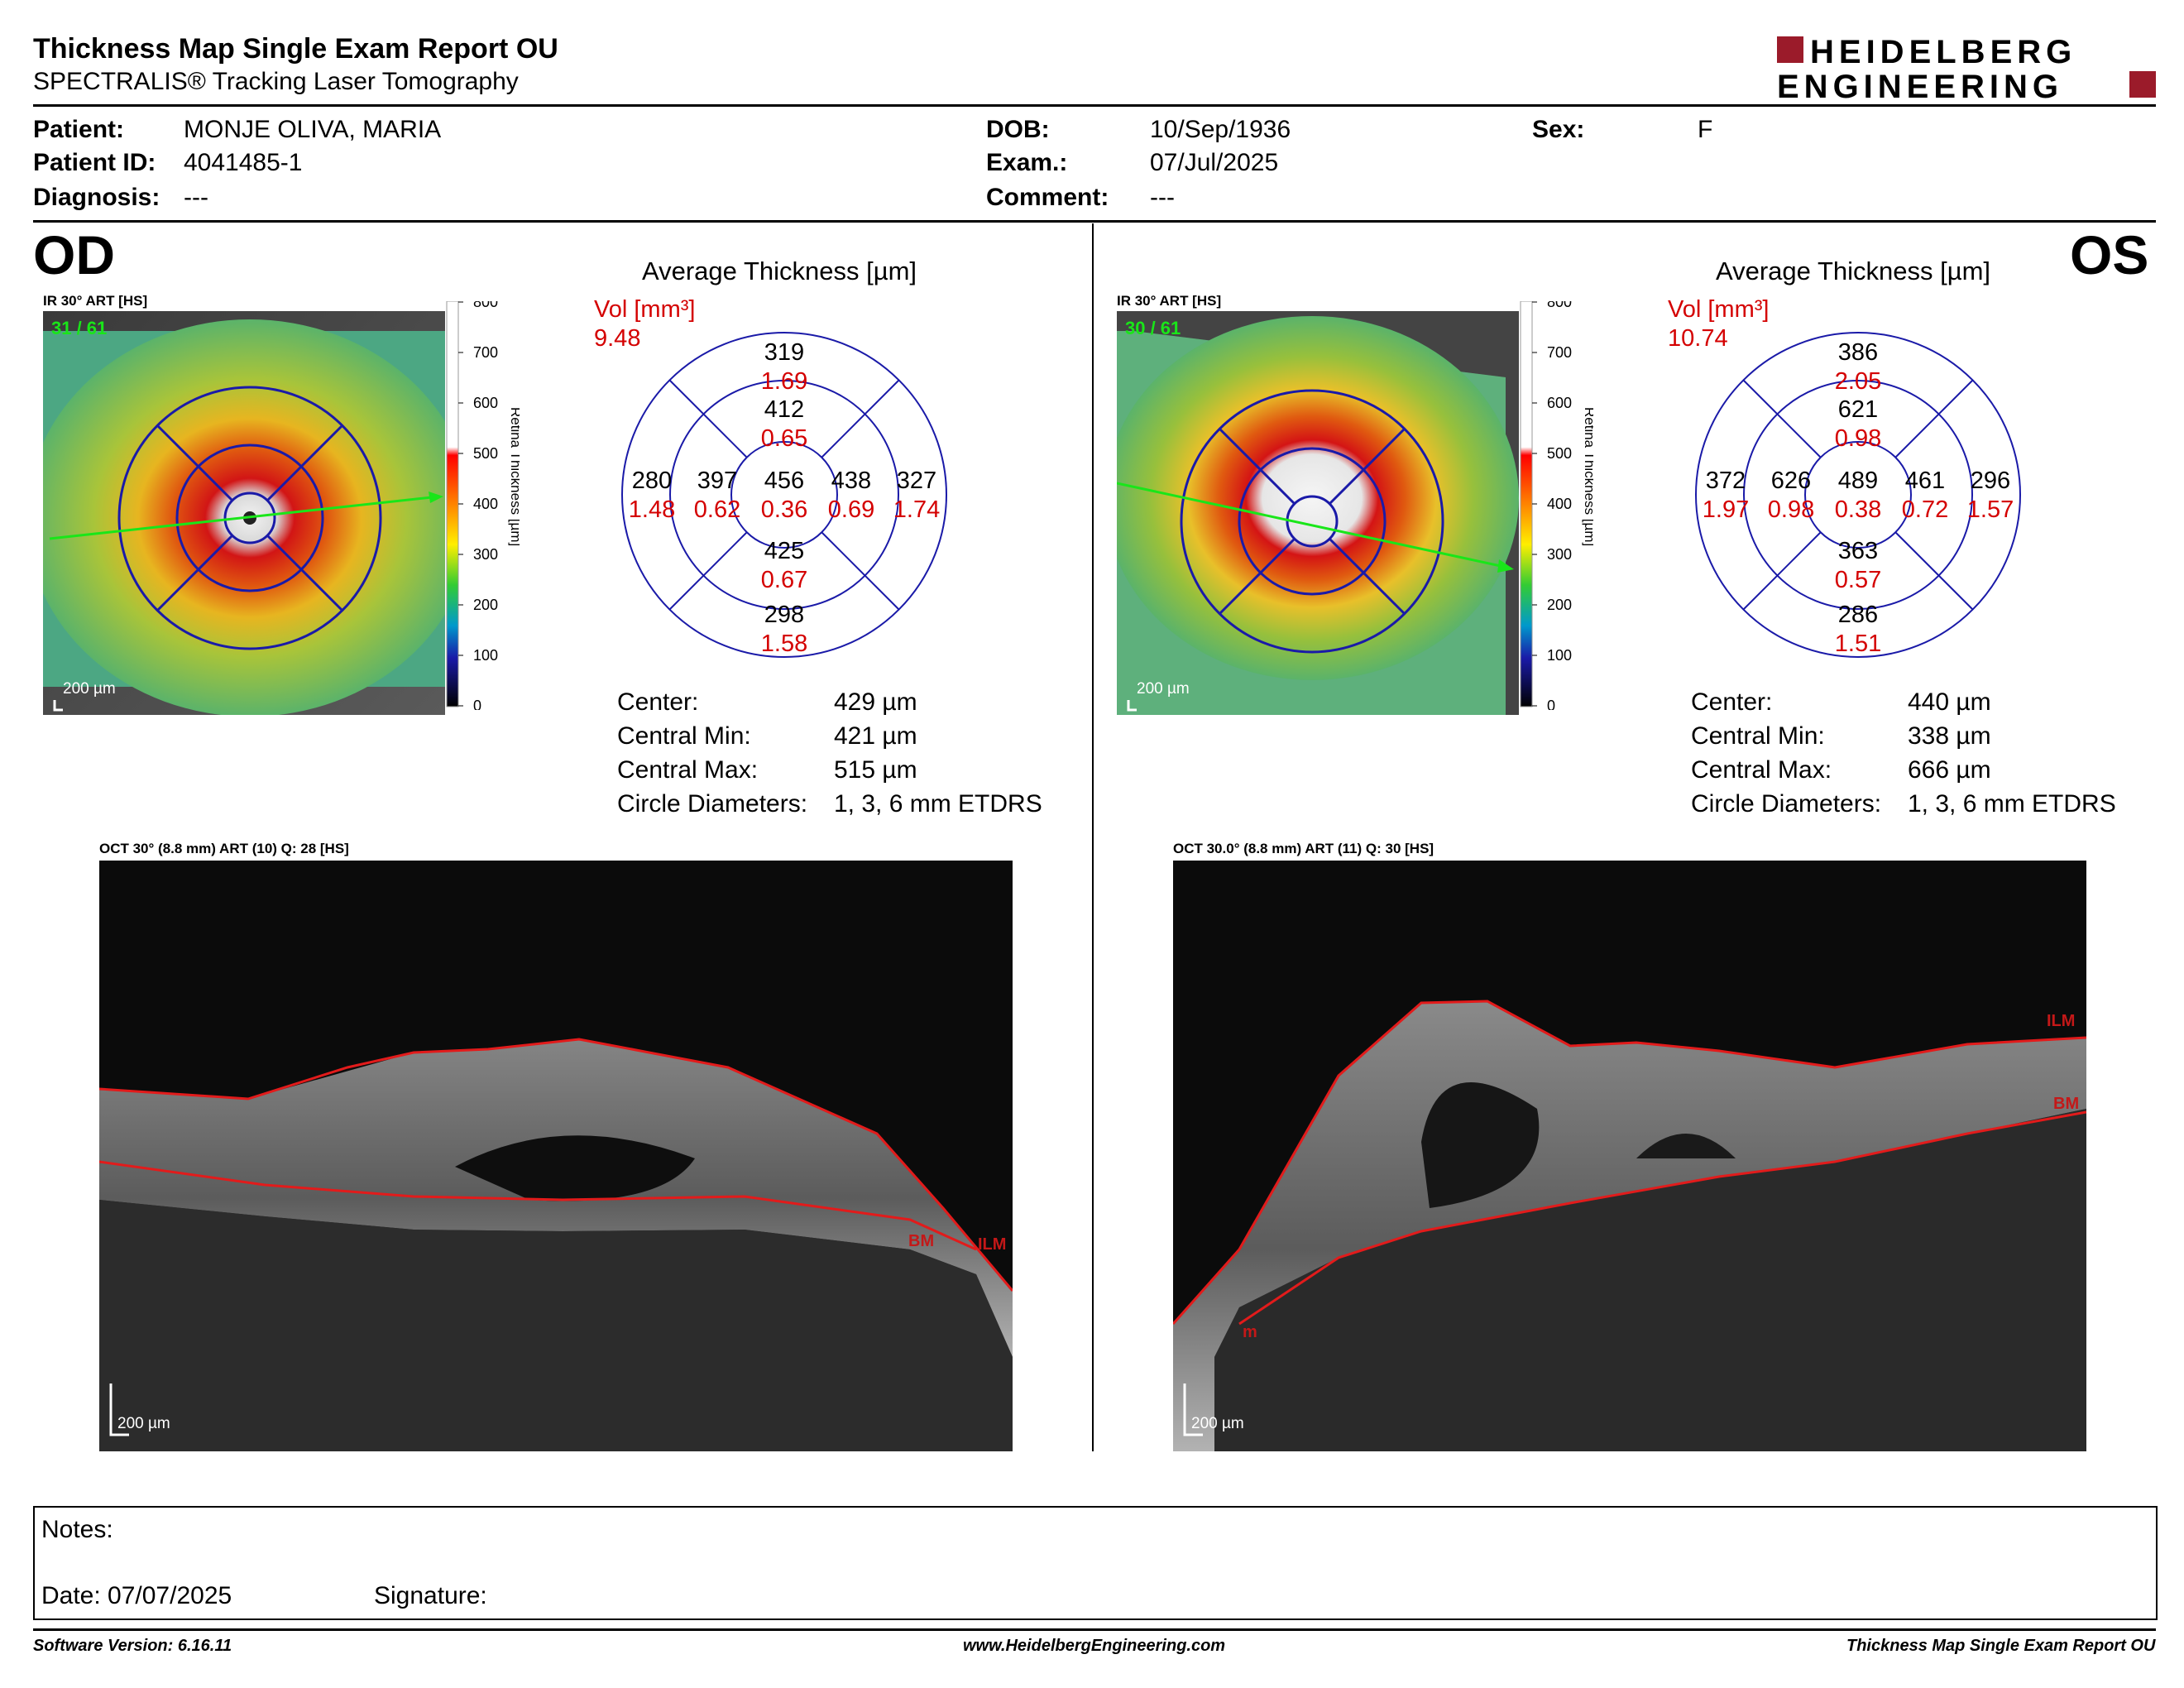 This screenshot has width=2184, height=1688. Describe the element at coordinates (196, 197) in the screenshot. I see `diagnosis-value: ---` at that location.